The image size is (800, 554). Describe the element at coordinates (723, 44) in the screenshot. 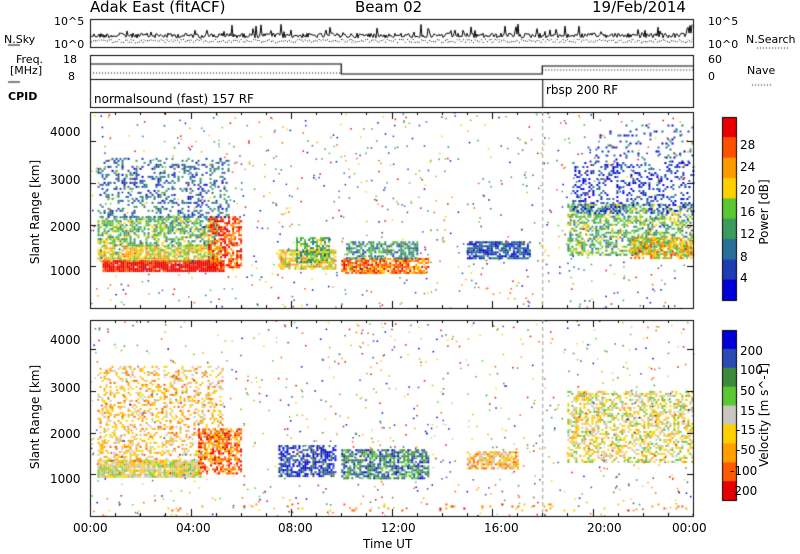

I see `nsearch-tick-bottom: 10^0` at that location.